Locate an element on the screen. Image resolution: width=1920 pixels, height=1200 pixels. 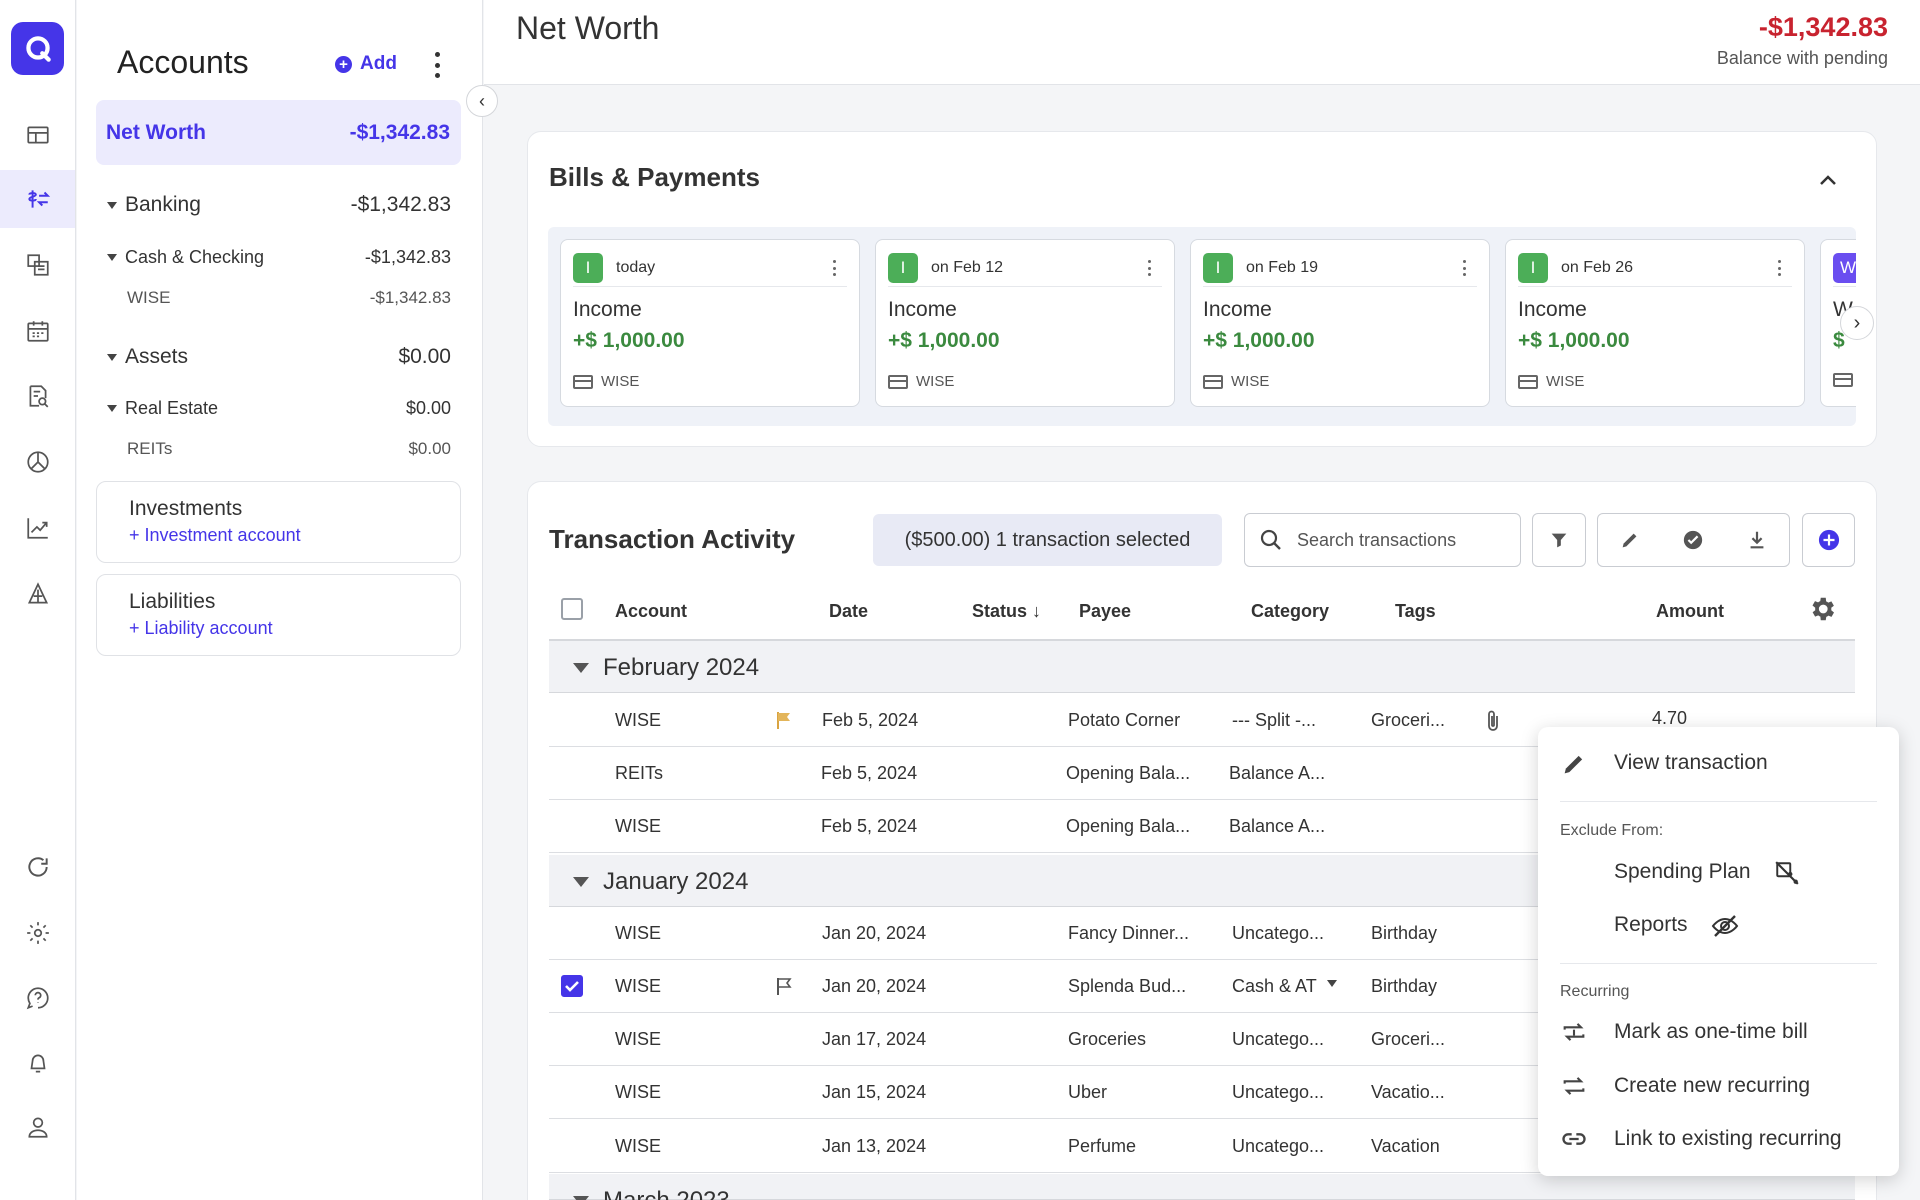
bill-date: today is located at coordinates (636, 267).